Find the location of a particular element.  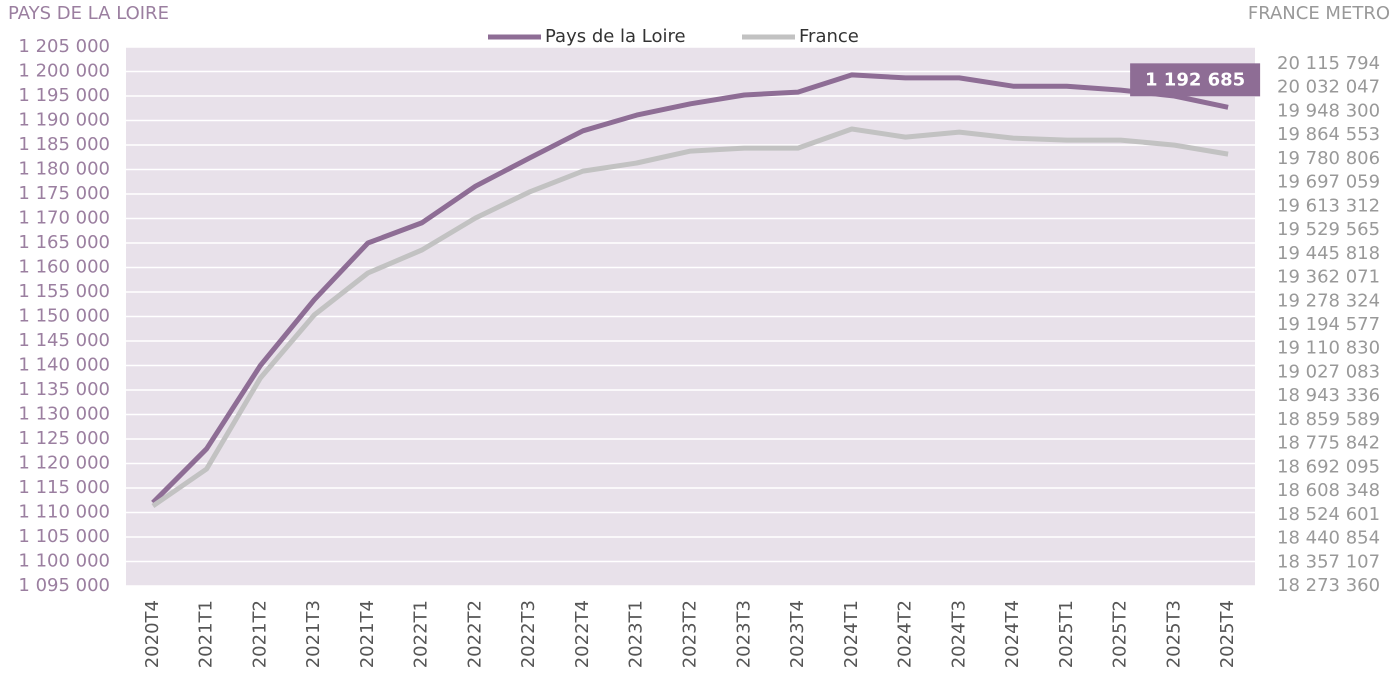

y-tick-label: 1 130 000 is located at coordinates (64, 414).